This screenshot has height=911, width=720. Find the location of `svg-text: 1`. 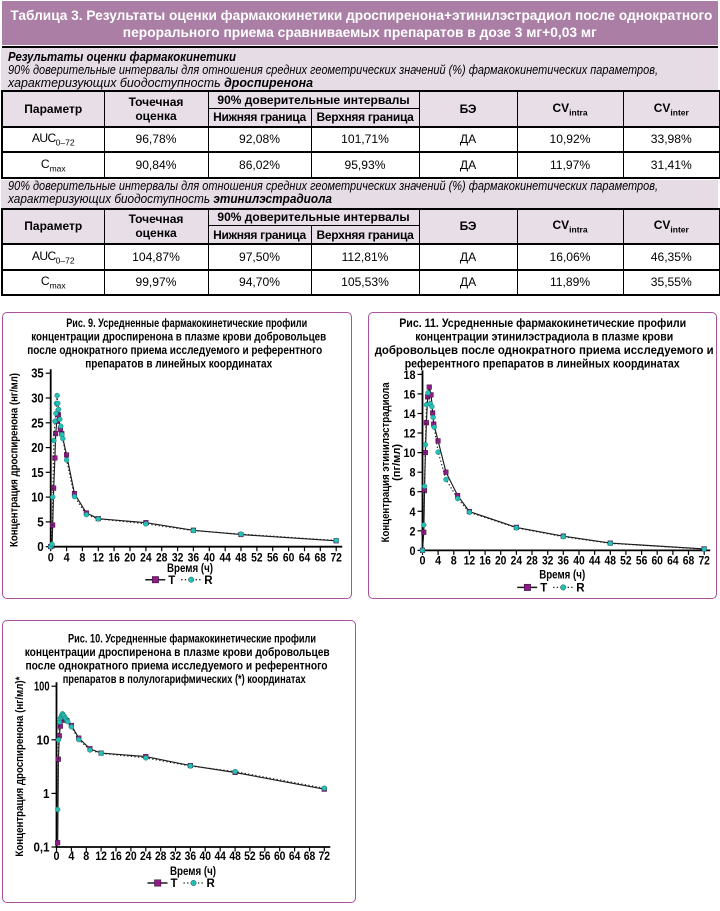

svg-text: 1 is located at coordinates (46, 793).